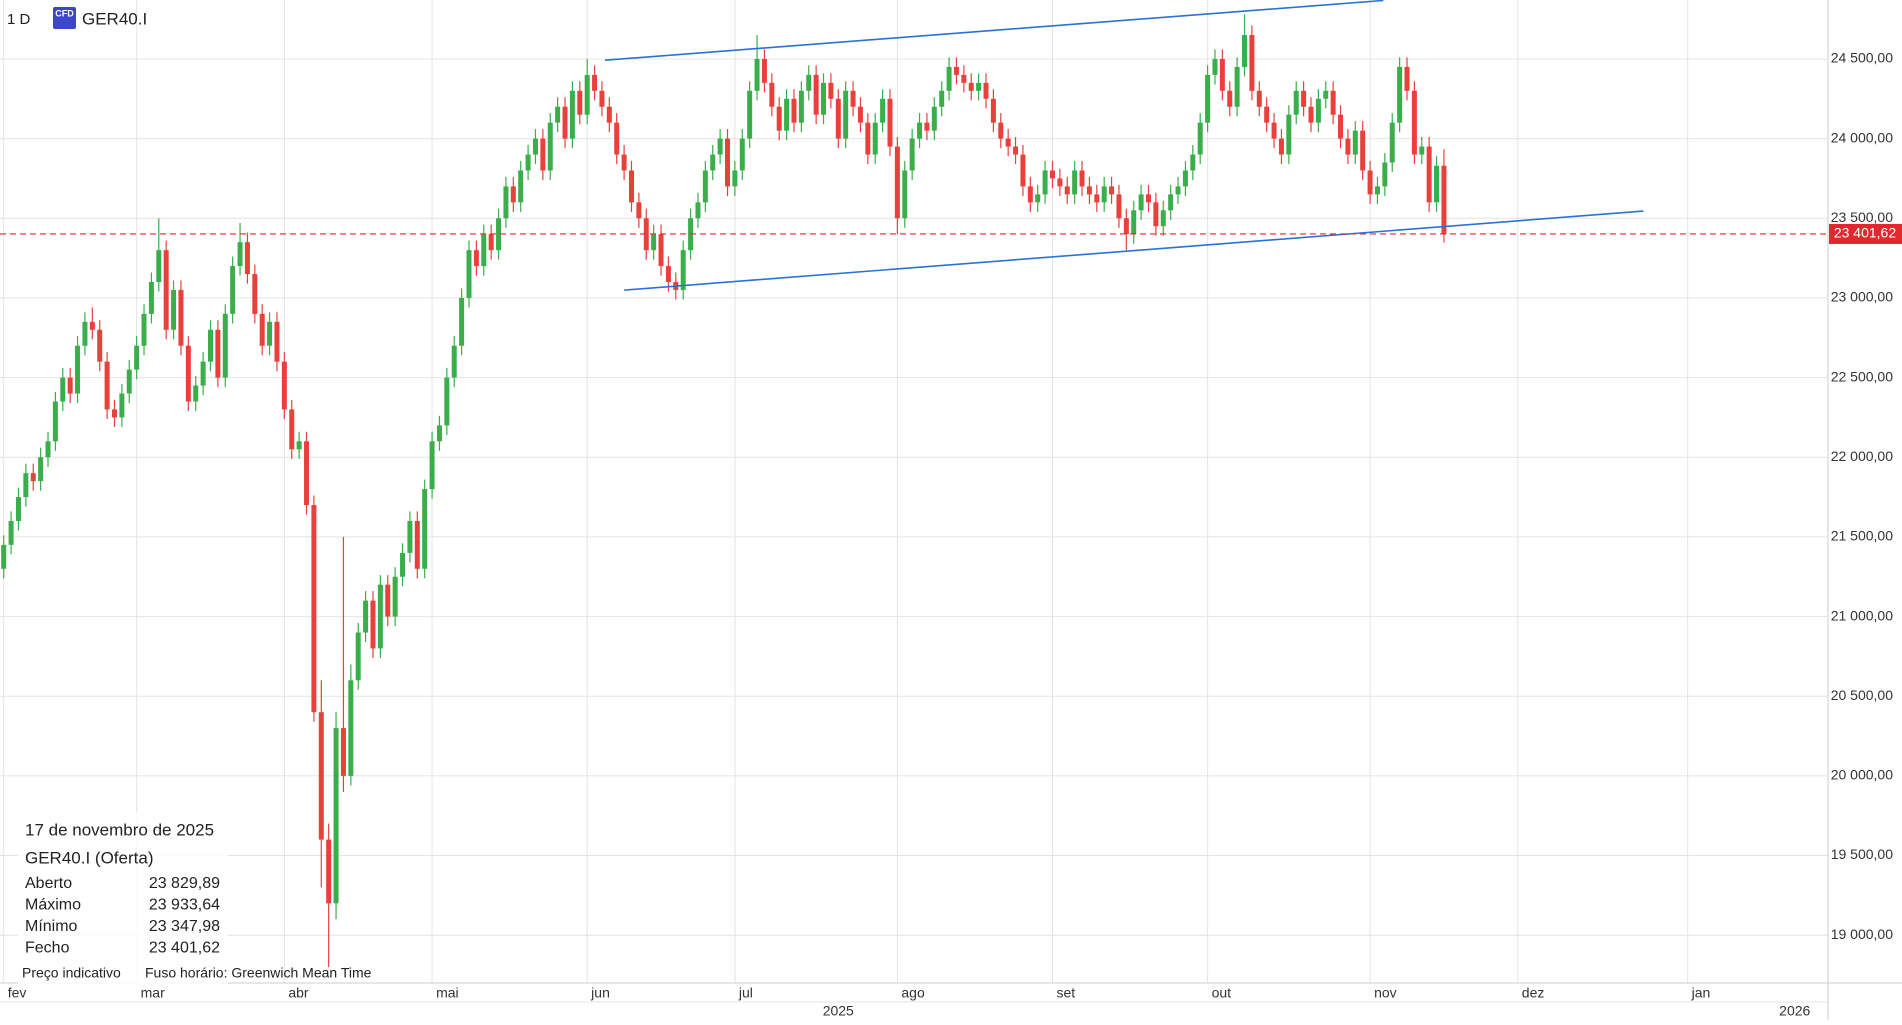 The height and width of the screenshot is (1025, 1902). What do you see at coordinates (114, 18) in the screenshot?
I see `symbol: GER40.I` at bounding box center [114, 18].